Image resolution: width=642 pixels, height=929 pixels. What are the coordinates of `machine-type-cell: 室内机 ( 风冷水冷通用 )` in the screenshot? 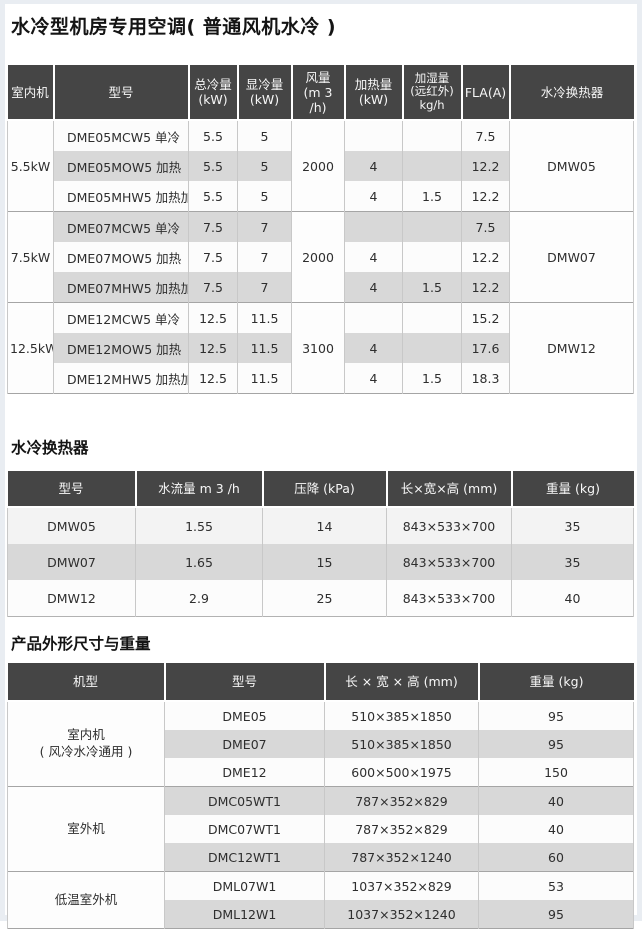 It's located at (86, 744).